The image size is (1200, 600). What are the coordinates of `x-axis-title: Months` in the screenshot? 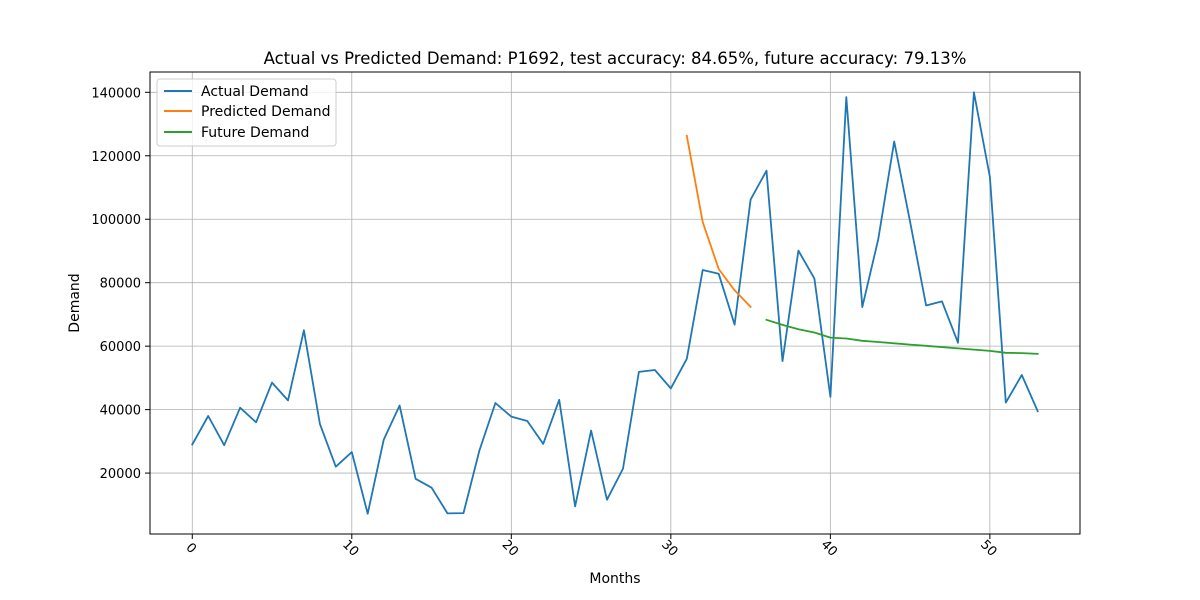 It's located at (614, 579).